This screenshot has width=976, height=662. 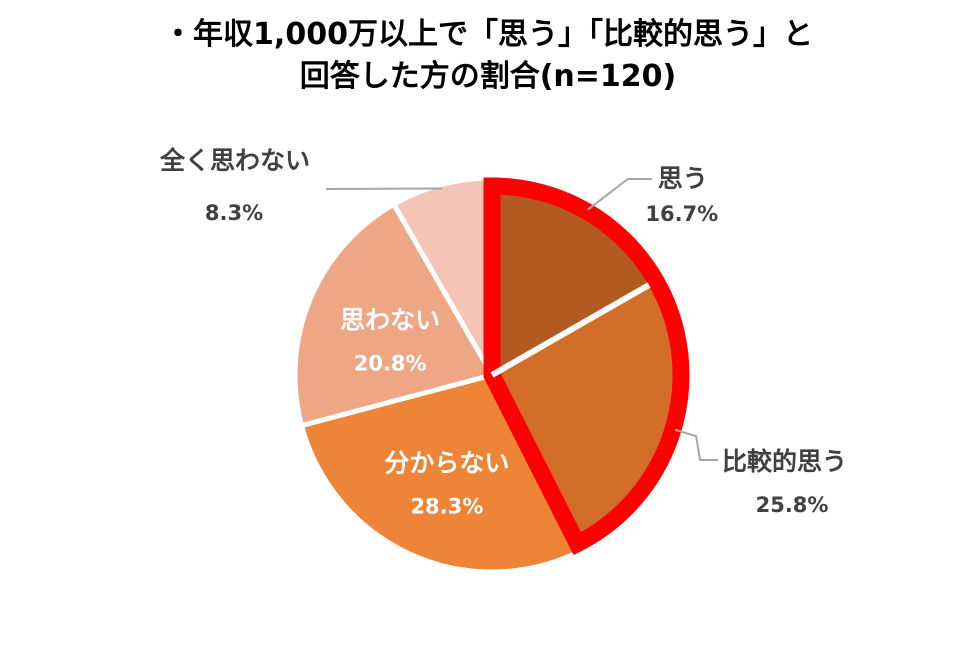 What do you see at coordinates (446, 507) in the screenshot?
I see `slice-分からない-value-label: 28.3%` at bounding box center [446, 507].